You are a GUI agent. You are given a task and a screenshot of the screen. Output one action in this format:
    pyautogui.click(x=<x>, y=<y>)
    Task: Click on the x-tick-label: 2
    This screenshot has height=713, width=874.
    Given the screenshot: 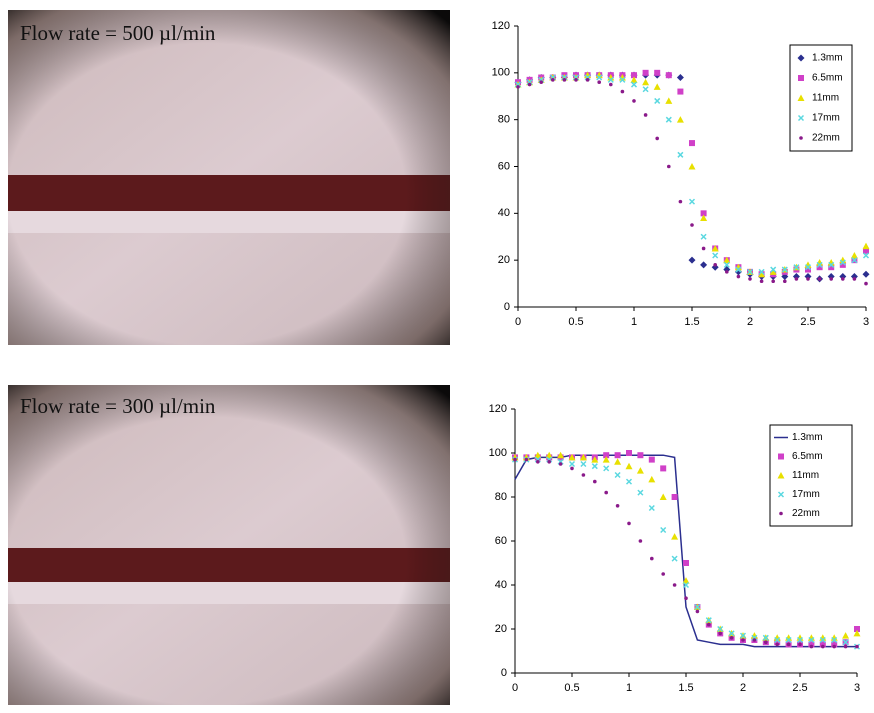 What is the action you would take?
    pyautogui.click(x=750, y=322)
    